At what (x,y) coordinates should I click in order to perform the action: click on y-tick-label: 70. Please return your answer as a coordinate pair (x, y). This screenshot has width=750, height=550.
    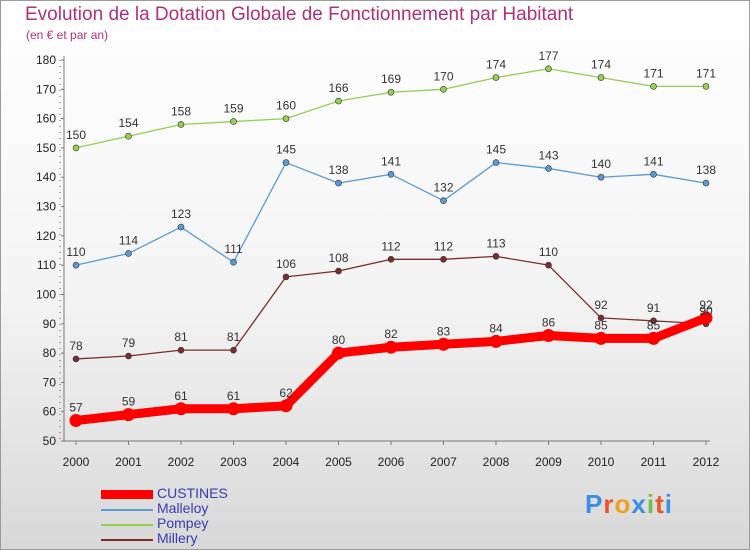
    Looking at the image, I should click on (50, 382).